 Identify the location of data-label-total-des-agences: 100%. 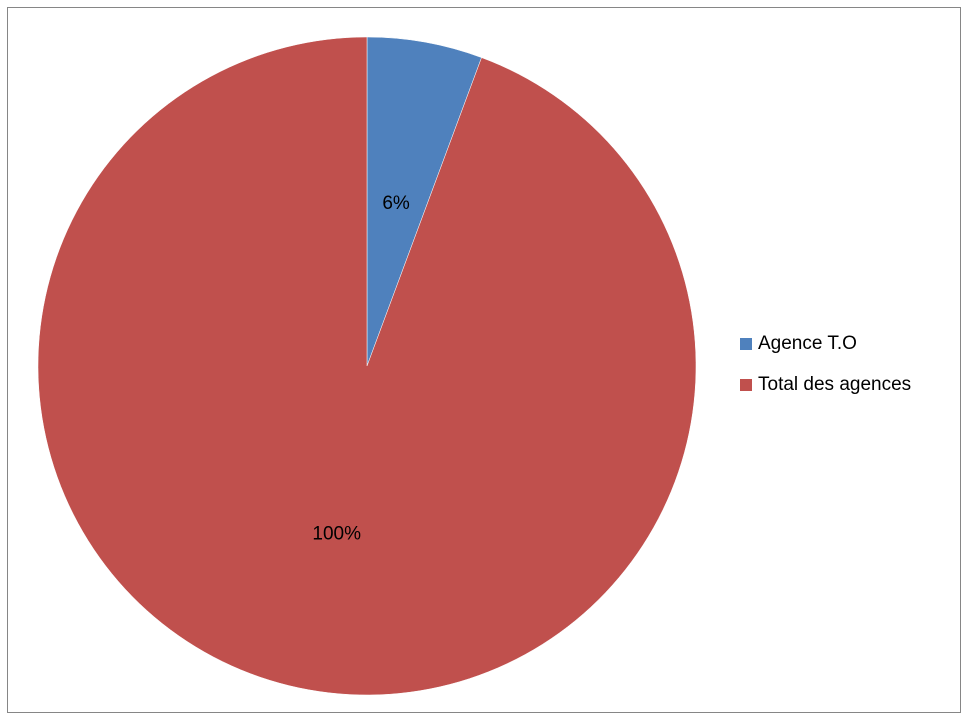
(336, 533).